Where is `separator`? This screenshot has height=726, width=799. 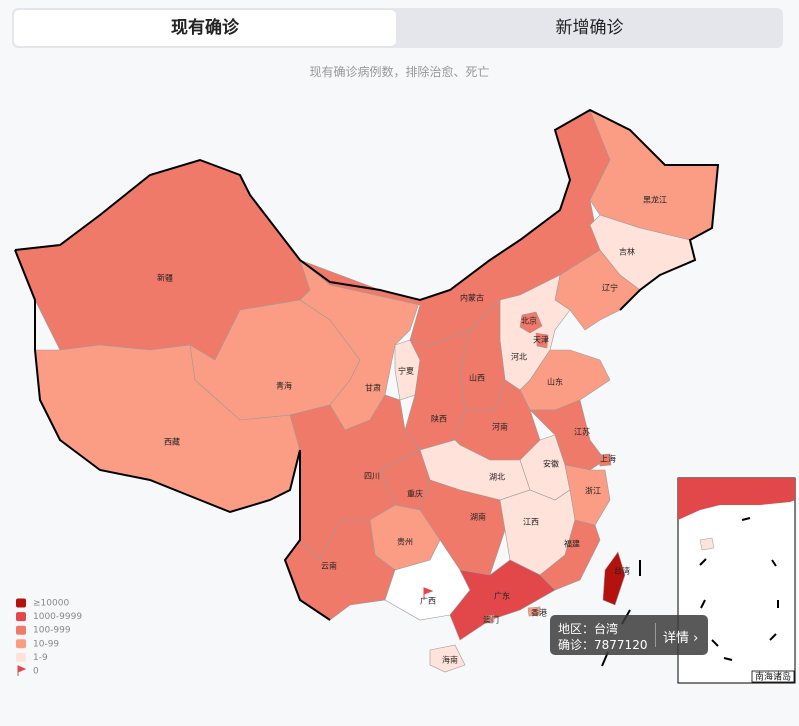
separator is located at coordinates (655, 635).